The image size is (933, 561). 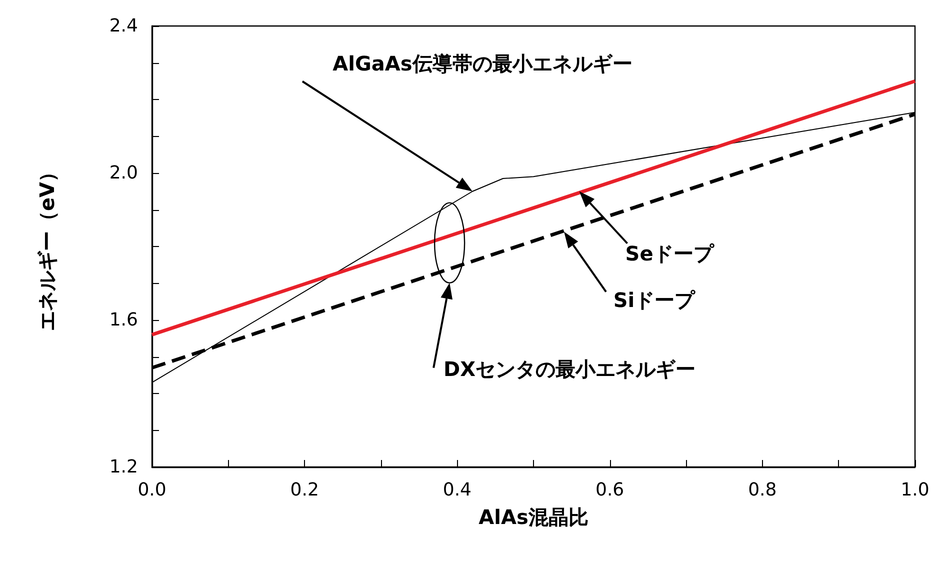 I want to click on annotation: Siドープ, so click(x=654, y=300).